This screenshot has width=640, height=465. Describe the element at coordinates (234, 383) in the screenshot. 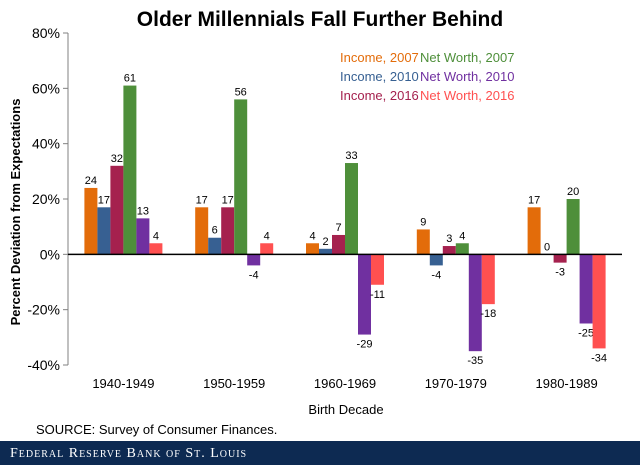

I see `category-label: 1950-1959` at that location.